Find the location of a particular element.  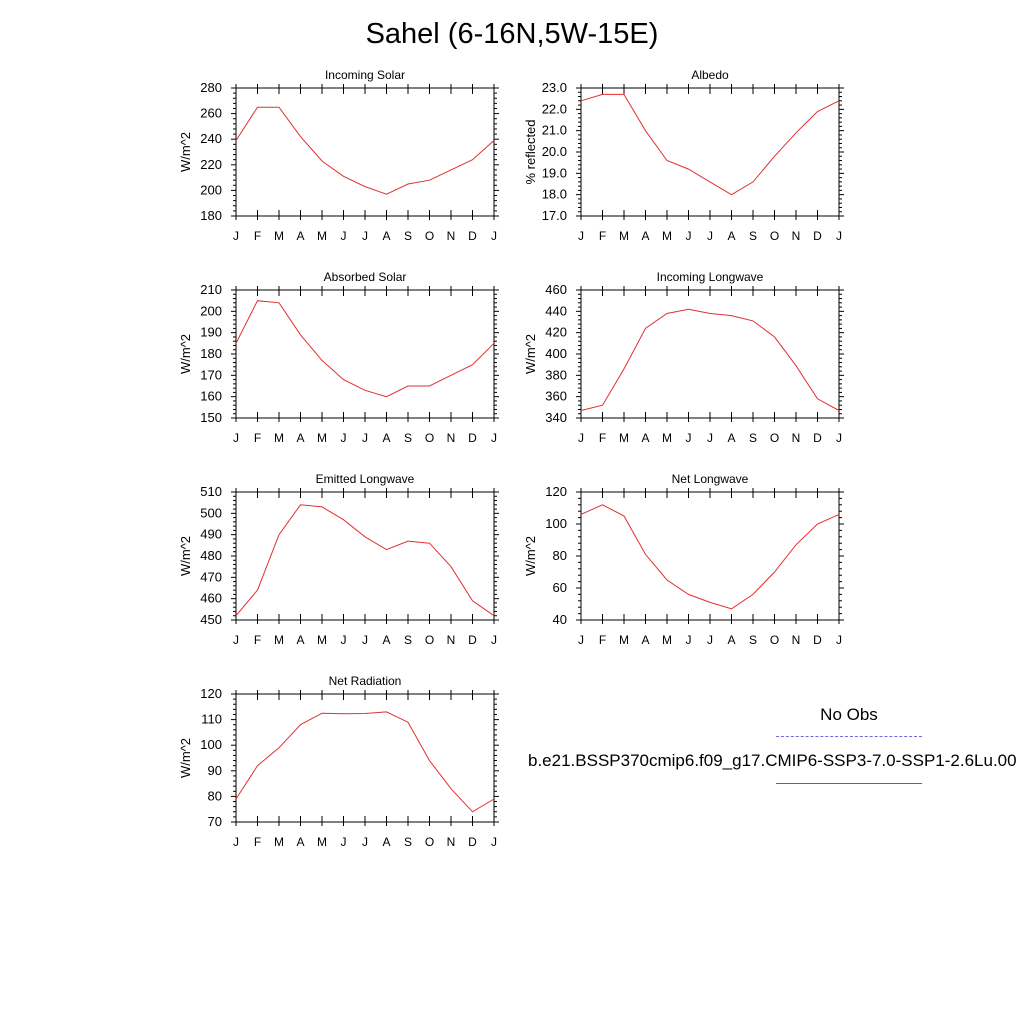

panel-title: Net Radiation is located at coordinates (365, 681).